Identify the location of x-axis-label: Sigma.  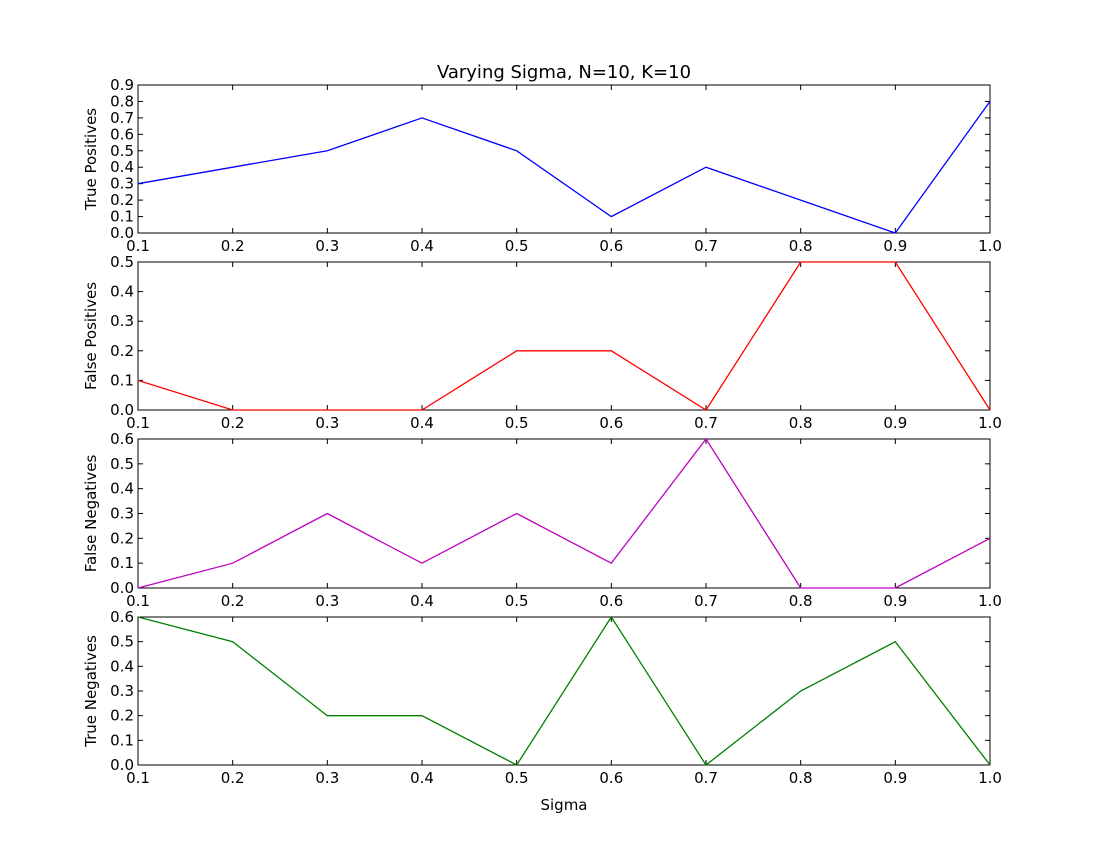
(563, 805).